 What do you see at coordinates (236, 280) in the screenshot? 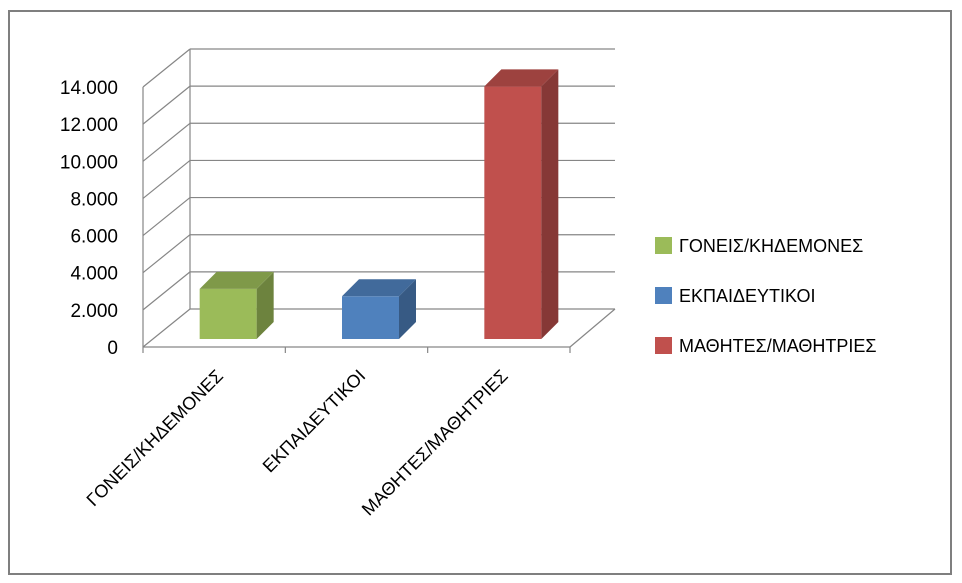
I see `bar-1-top` at bounding box center [236, 280].